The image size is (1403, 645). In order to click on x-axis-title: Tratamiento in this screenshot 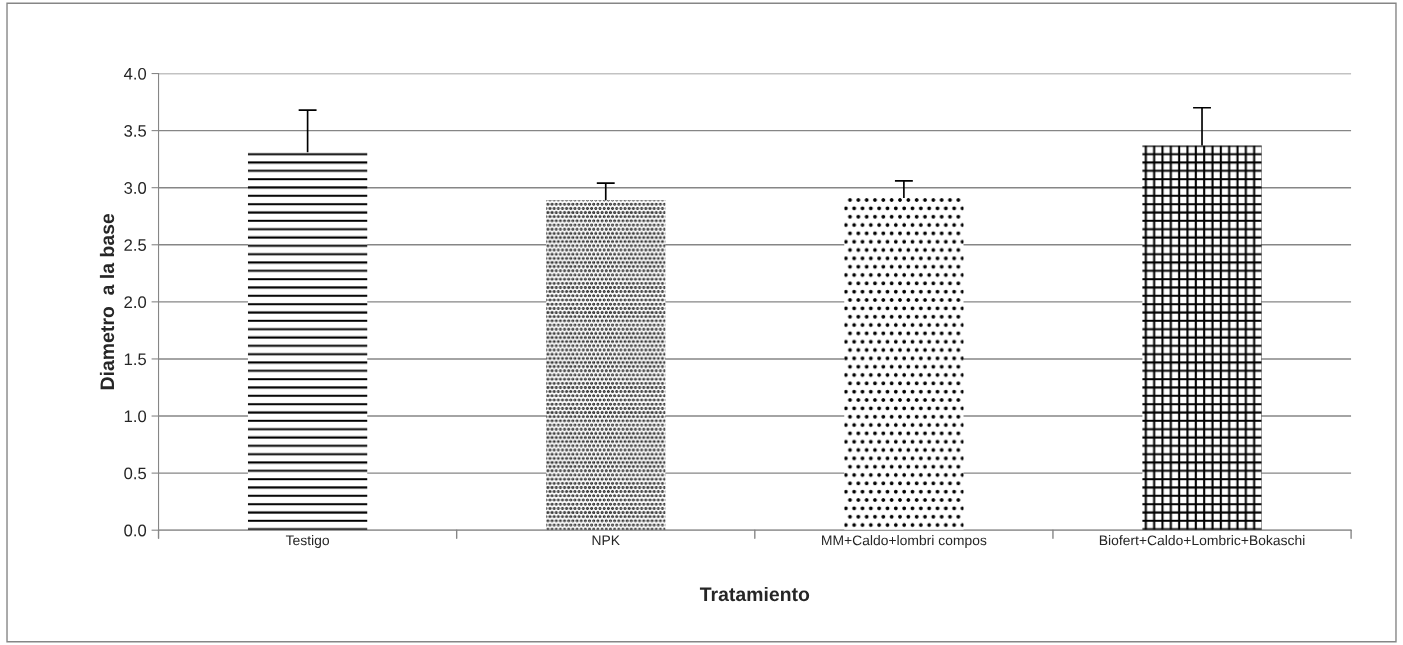, I will do `click(754, 594)`.